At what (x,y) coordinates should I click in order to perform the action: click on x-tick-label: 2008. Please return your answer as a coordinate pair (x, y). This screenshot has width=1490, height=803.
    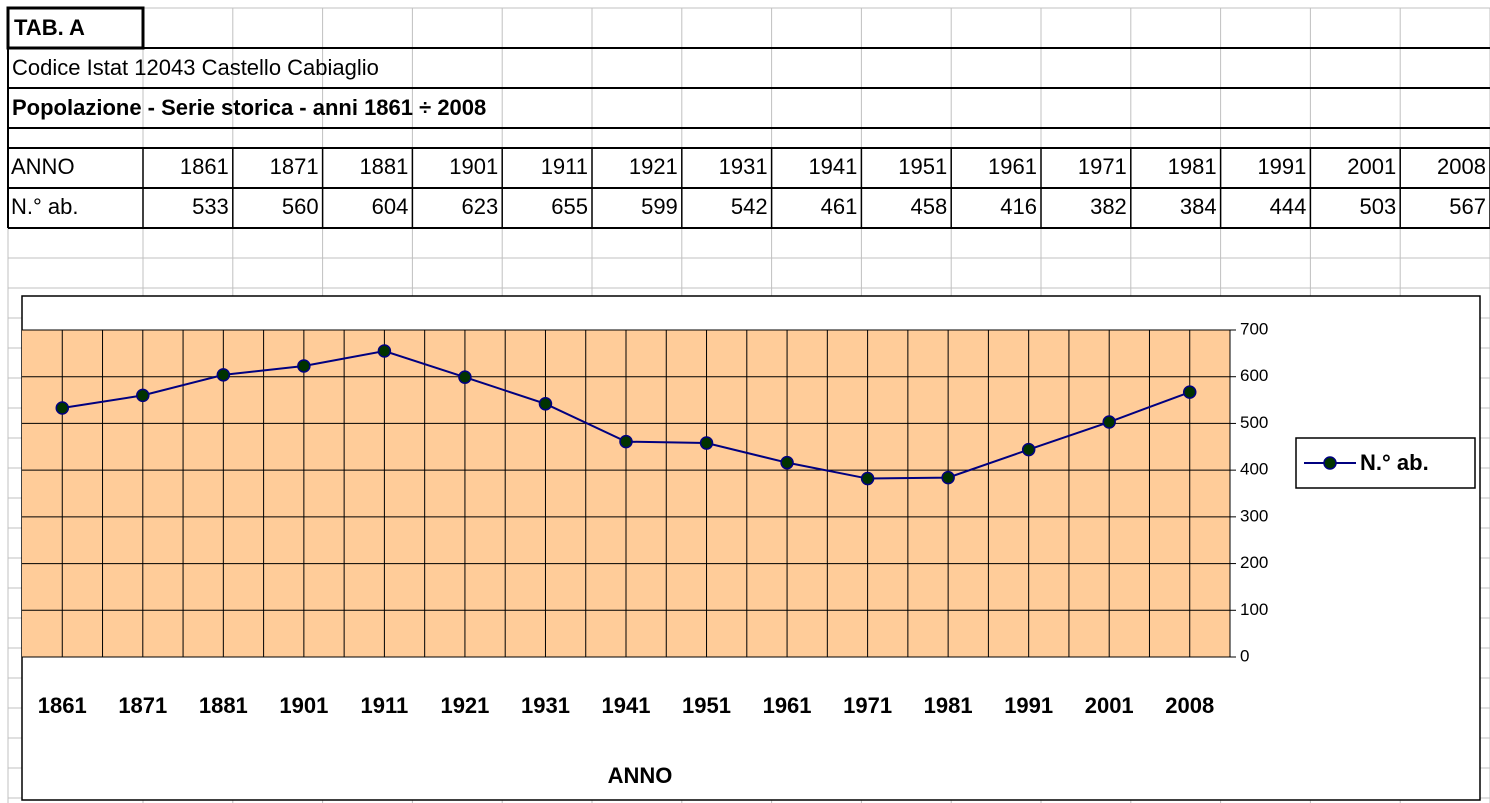
    Looking at the image, I should click on (1189, 705).